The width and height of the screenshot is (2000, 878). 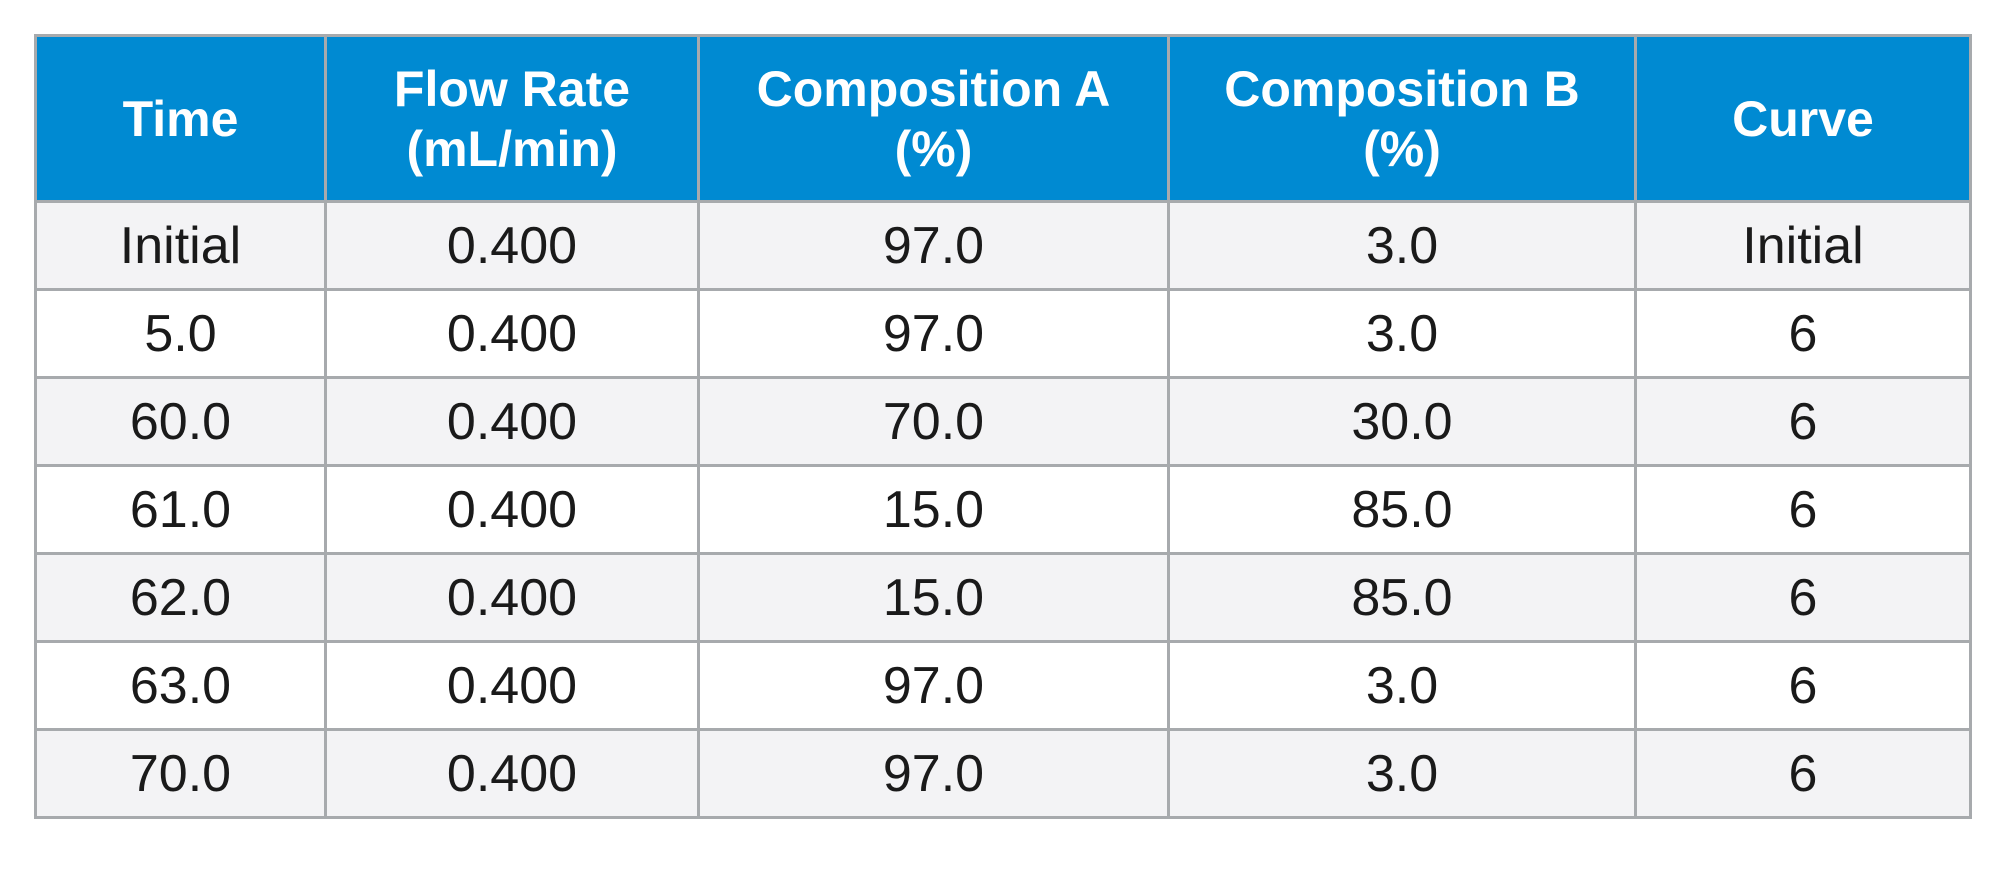 I want to click on header-line: Composition B, so click(x=1402, y=88).